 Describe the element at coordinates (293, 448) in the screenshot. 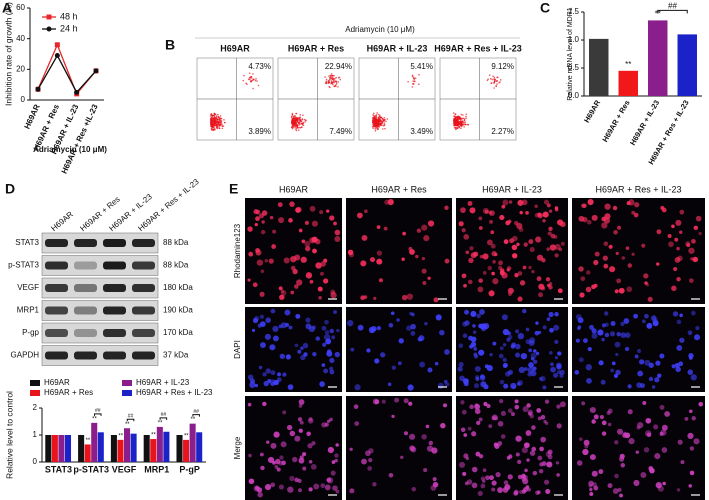

I see `micrograph` at that location.